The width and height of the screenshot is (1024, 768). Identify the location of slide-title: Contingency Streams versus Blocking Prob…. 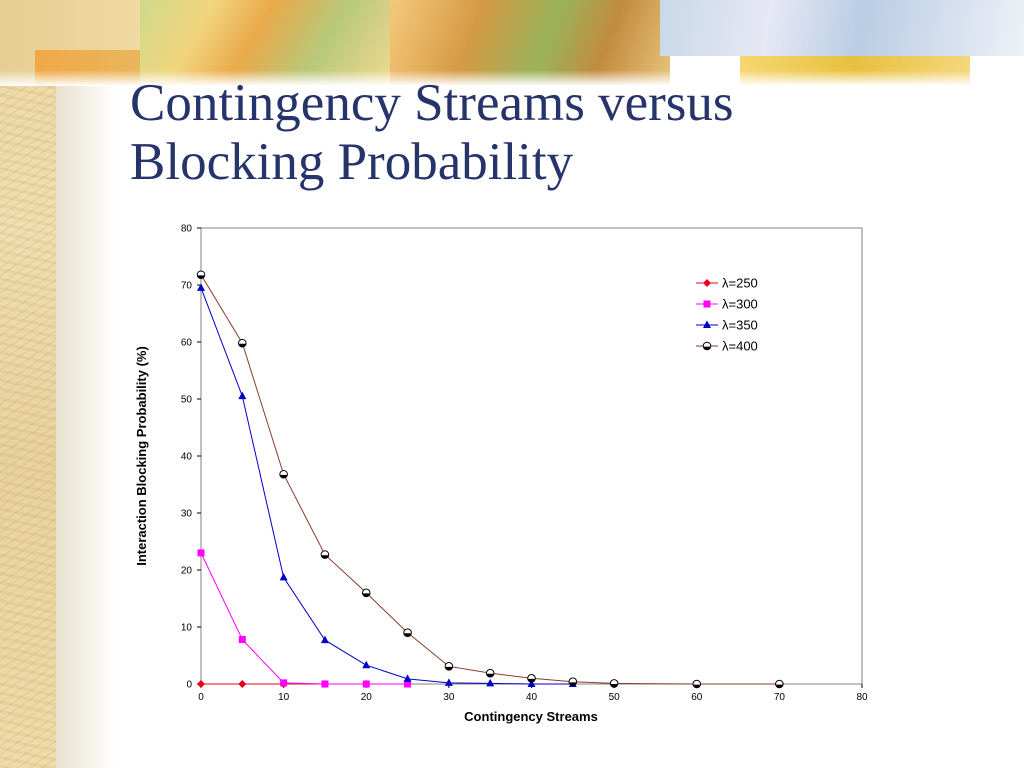
(570, 133).